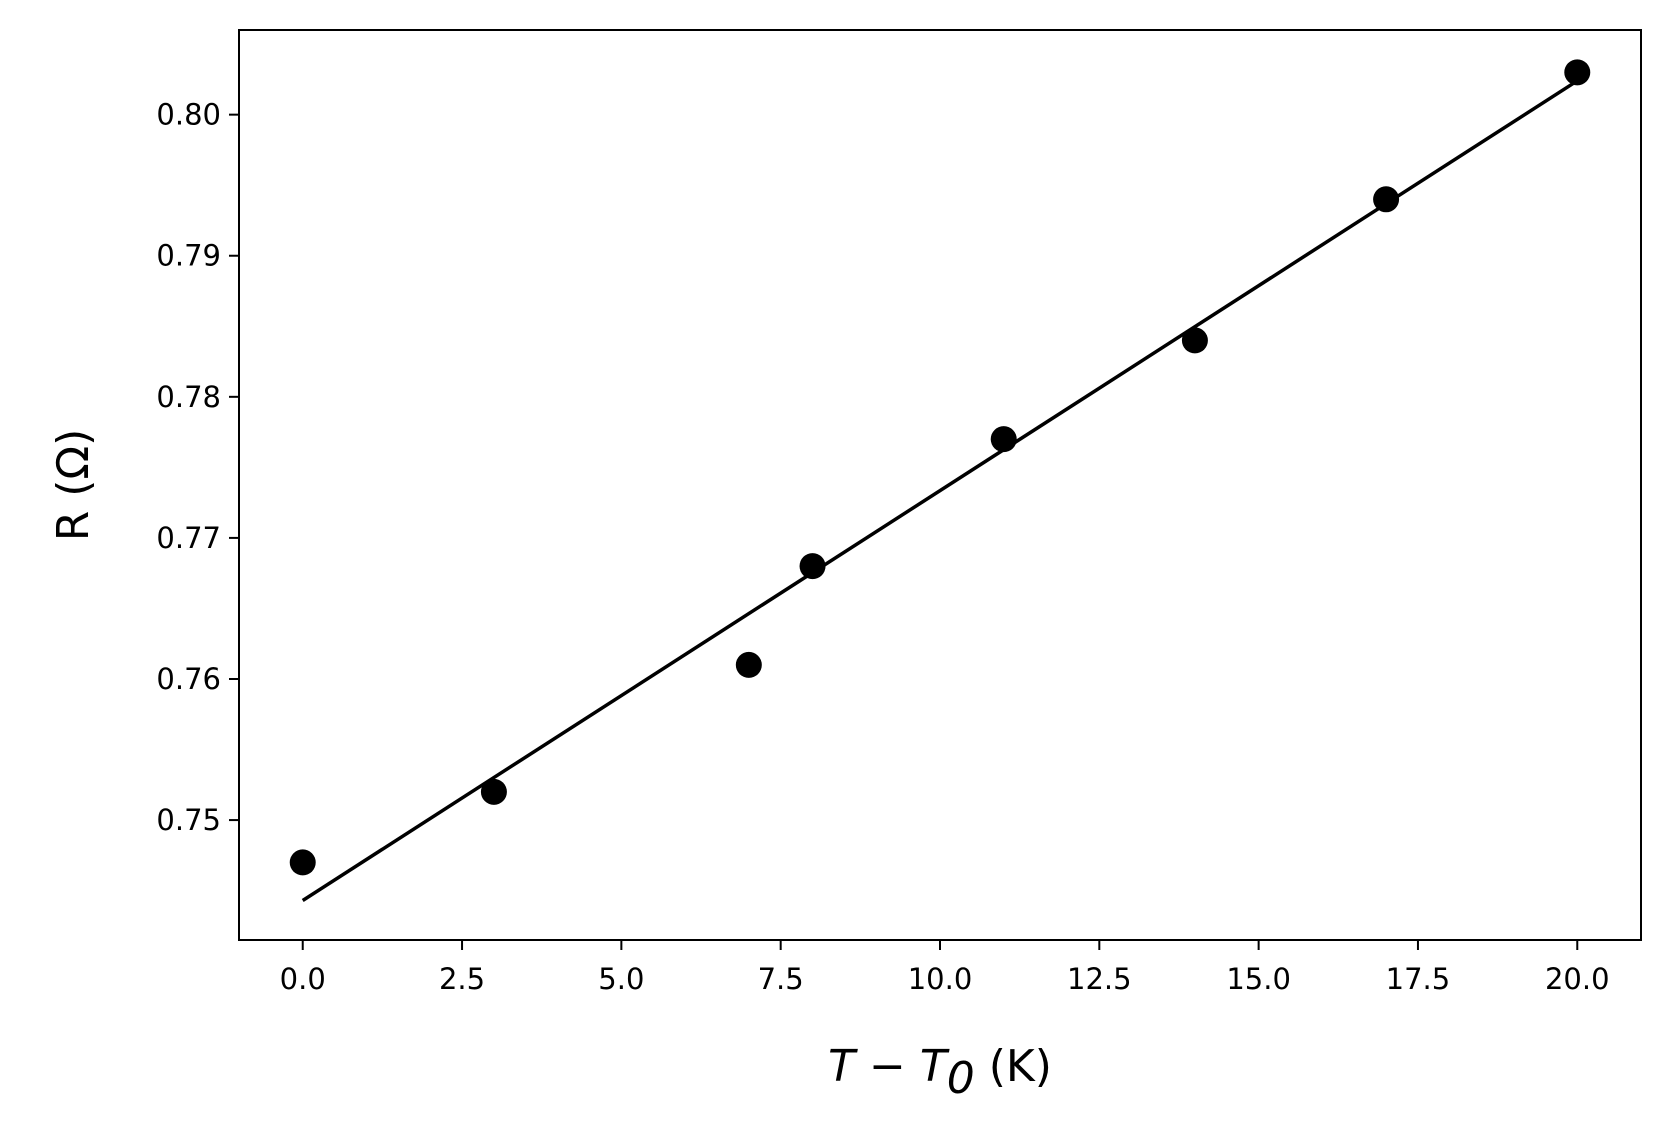 This screenshot has height=1121, width=1662. I want to click on x-tick-label: 5.0, so click(621, 979).